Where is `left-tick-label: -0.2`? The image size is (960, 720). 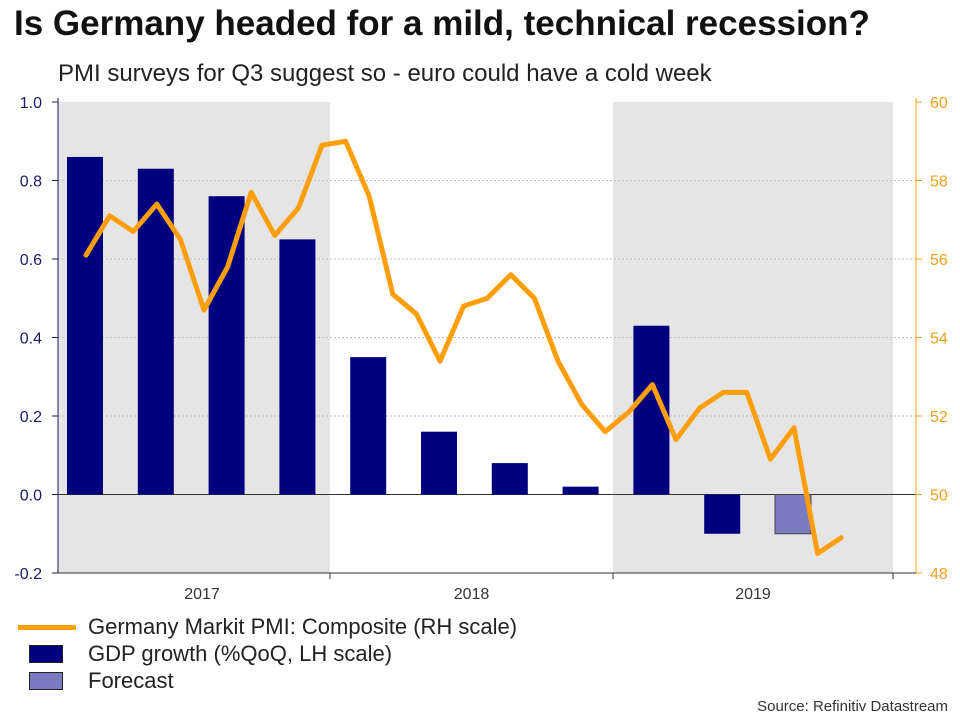
left-tick-label: -0.2 is located at coordinates (28, 574).